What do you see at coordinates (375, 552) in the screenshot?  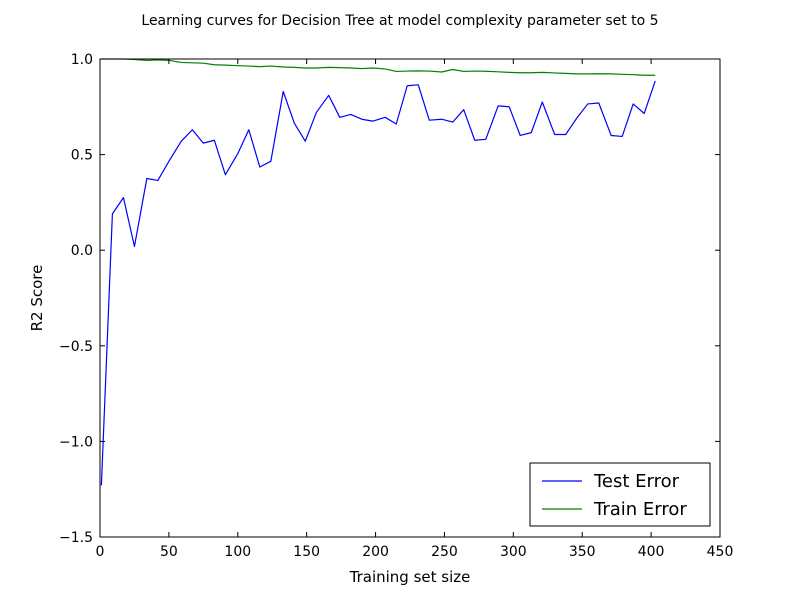 I see `x-tick-label: 200` at bounding box center [375, 552].